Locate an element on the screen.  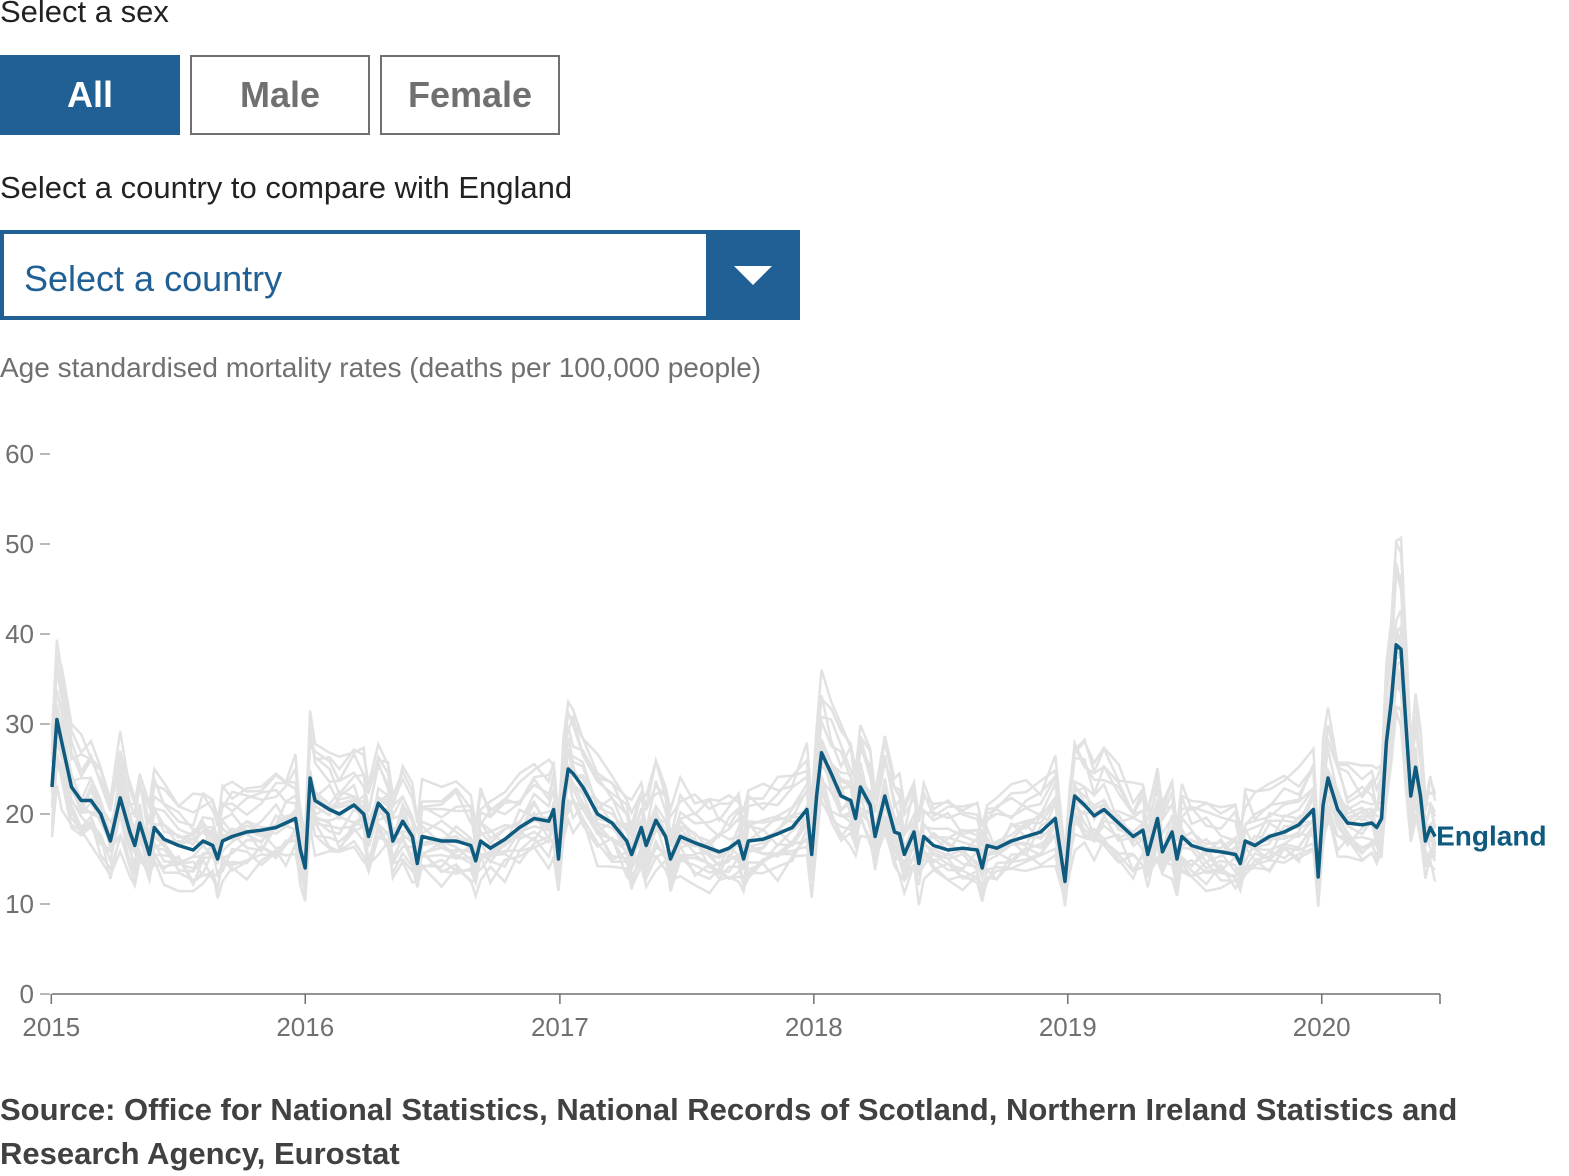
sex-option-all: All is located at coordinates (90, 95).